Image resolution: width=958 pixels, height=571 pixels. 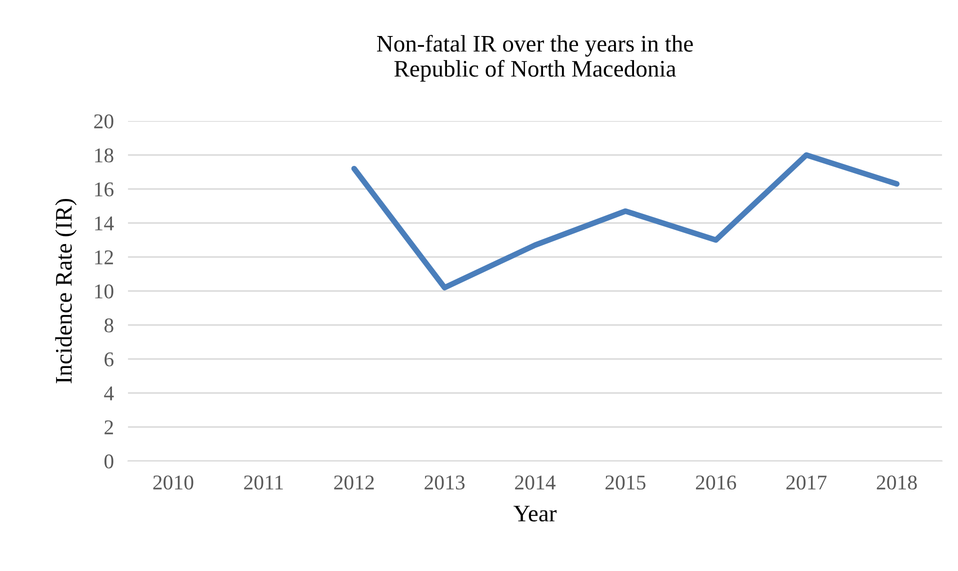 What do you see at coordinates (535, 58) in the screenshot?
I see `chart-title: Non-fatal IR over the years in the Republic of North Macedonia` at bounding box center [535, 58].